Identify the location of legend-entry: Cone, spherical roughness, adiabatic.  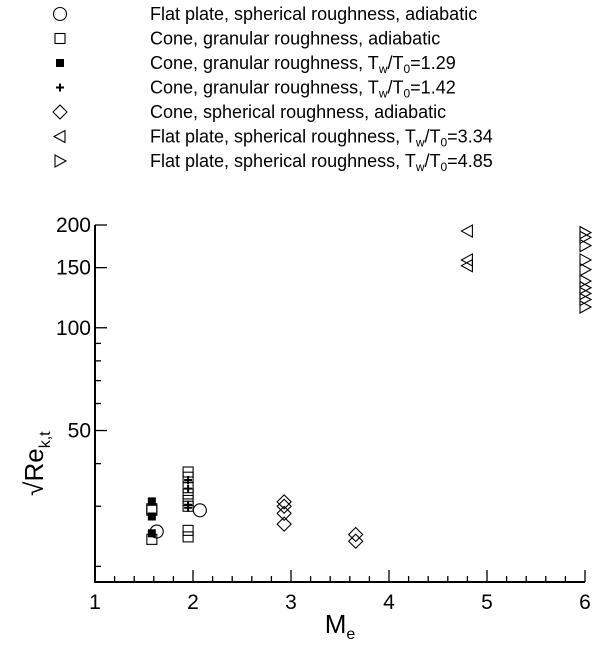
(249, 112).